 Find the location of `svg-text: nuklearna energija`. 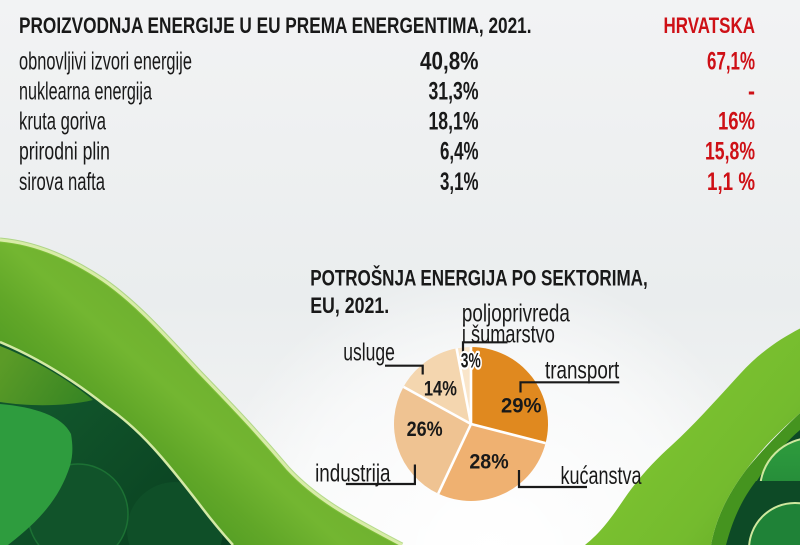

svg-text: nuklearna energija is located at coordinates (85, 91).